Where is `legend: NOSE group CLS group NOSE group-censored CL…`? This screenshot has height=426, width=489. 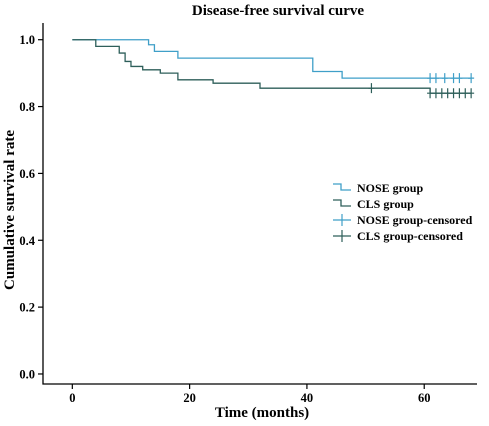 legend: NOSE group CLS group NOSE group-censored CL… is located at coordinates (403, 212).